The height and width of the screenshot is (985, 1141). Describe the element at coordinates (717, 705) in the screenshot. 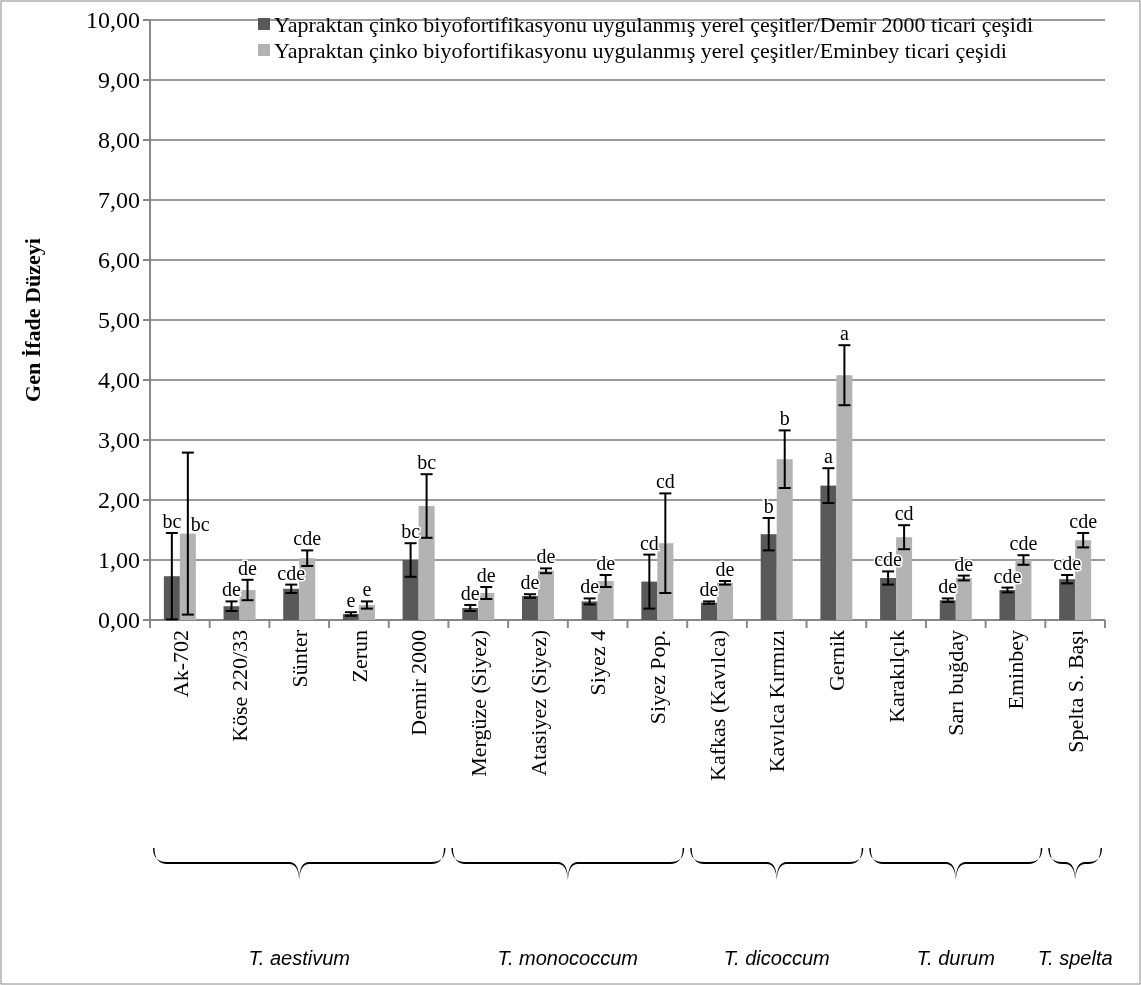

I see `x-tick-label: Kafkas (Kavılca)` at that location.